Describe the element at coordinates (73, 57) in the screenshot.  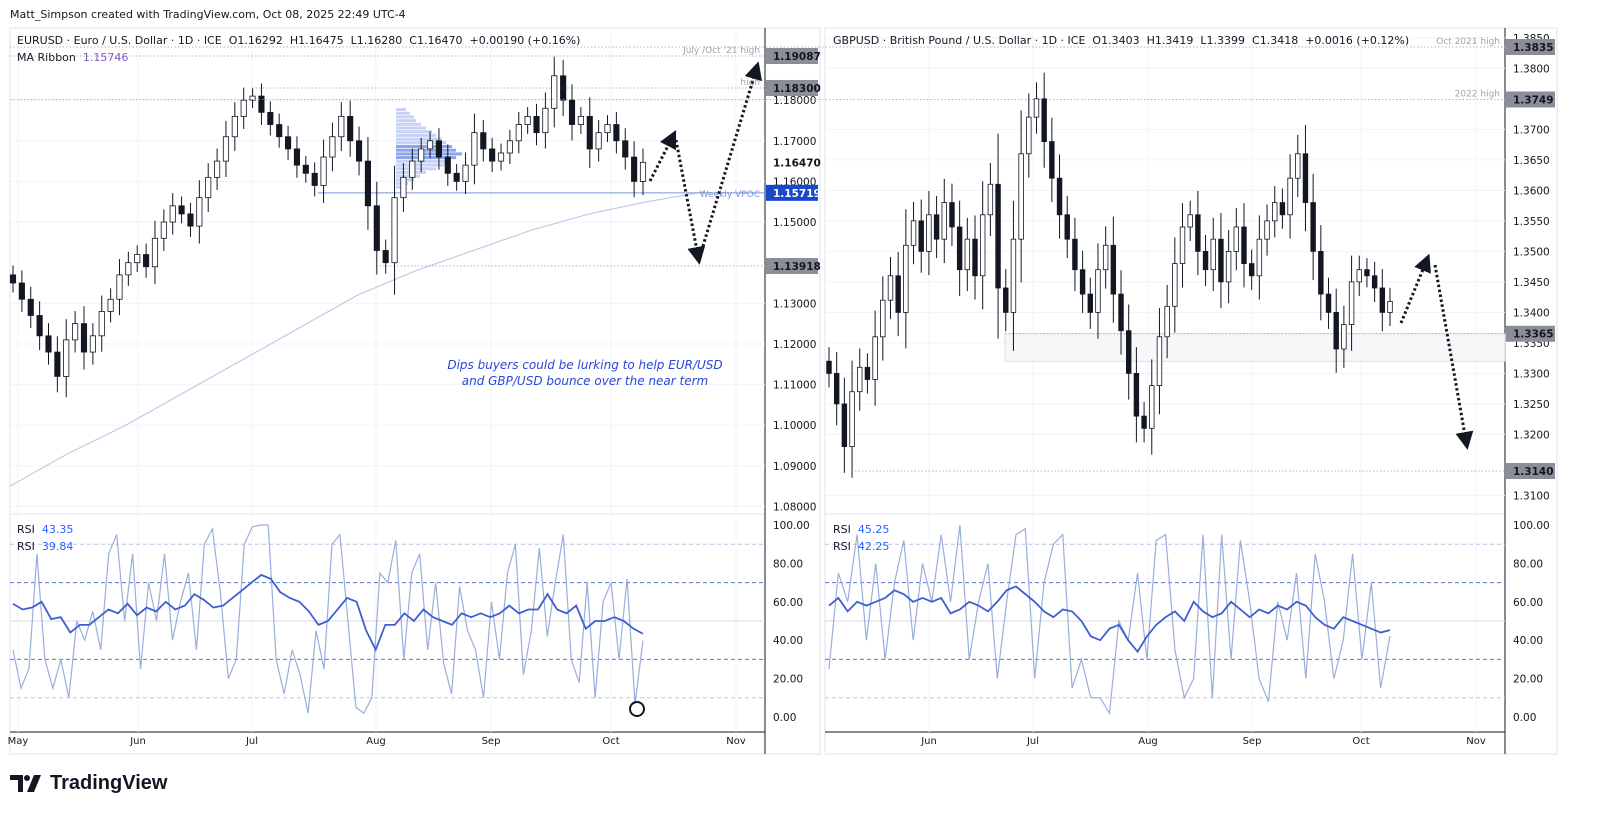
I see `ma-ribbon-legend: MA Ribbon 1.15746` at that location.